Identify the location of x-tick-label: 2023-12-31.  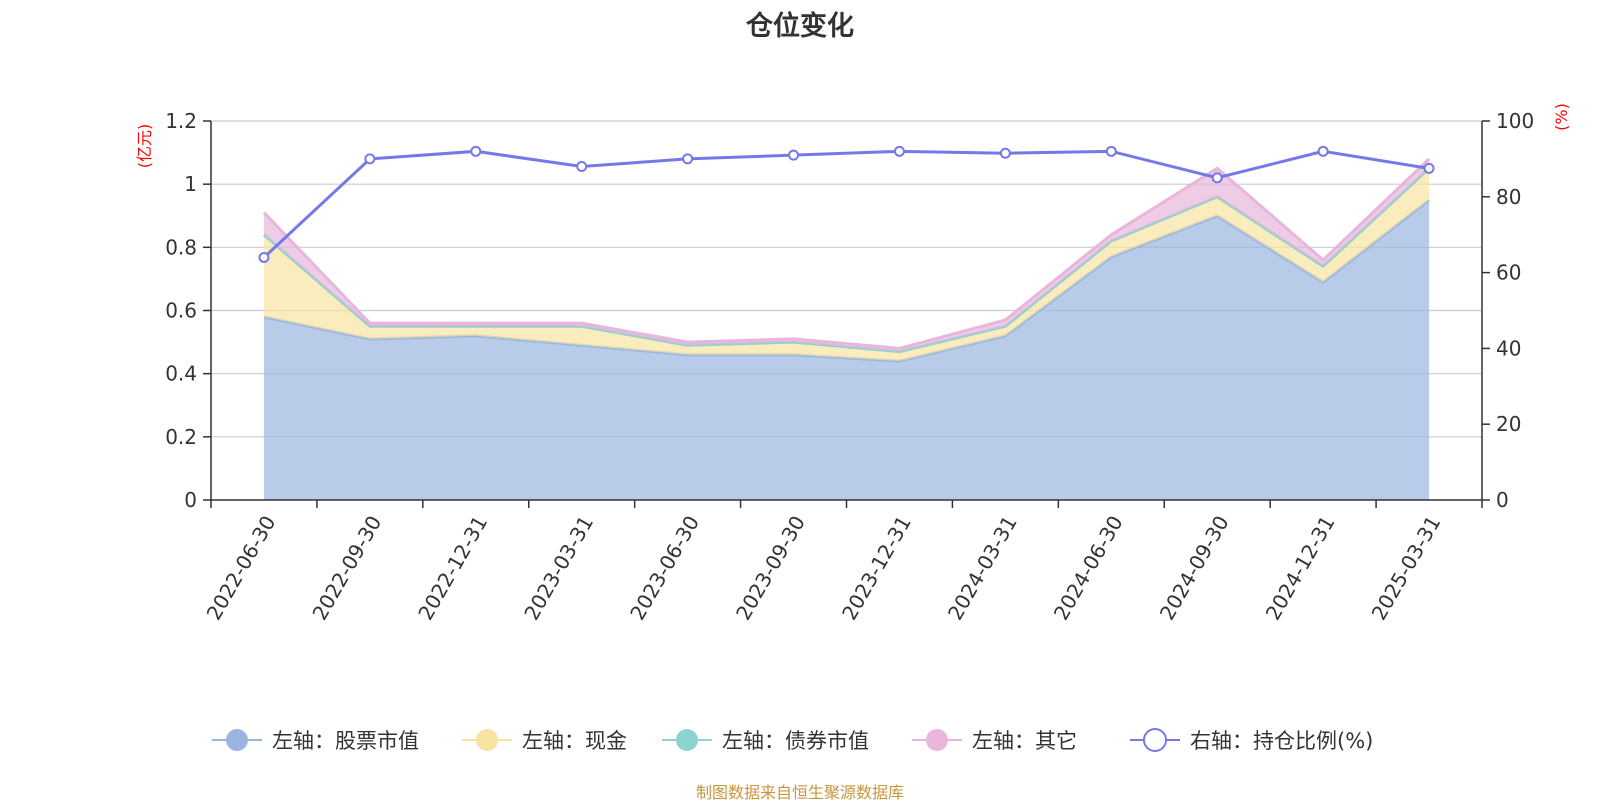
(876, 568).